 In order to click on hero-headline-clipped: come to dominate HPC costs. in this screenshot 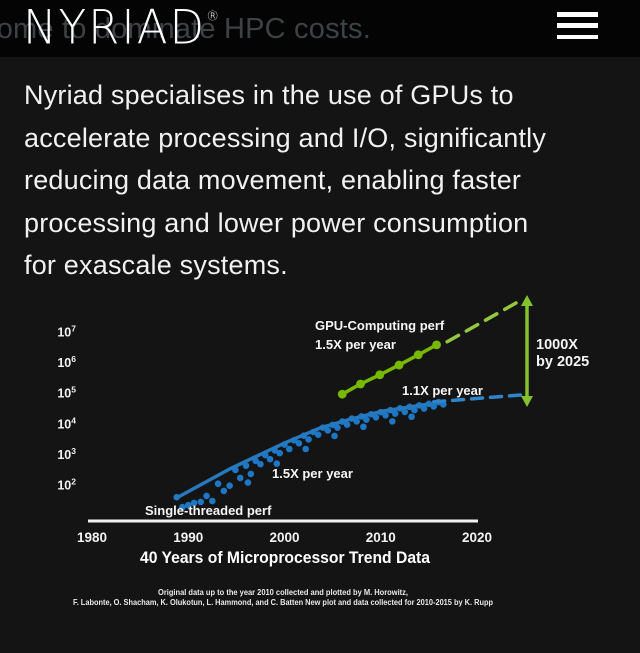, I will do `click(185, 29)`.